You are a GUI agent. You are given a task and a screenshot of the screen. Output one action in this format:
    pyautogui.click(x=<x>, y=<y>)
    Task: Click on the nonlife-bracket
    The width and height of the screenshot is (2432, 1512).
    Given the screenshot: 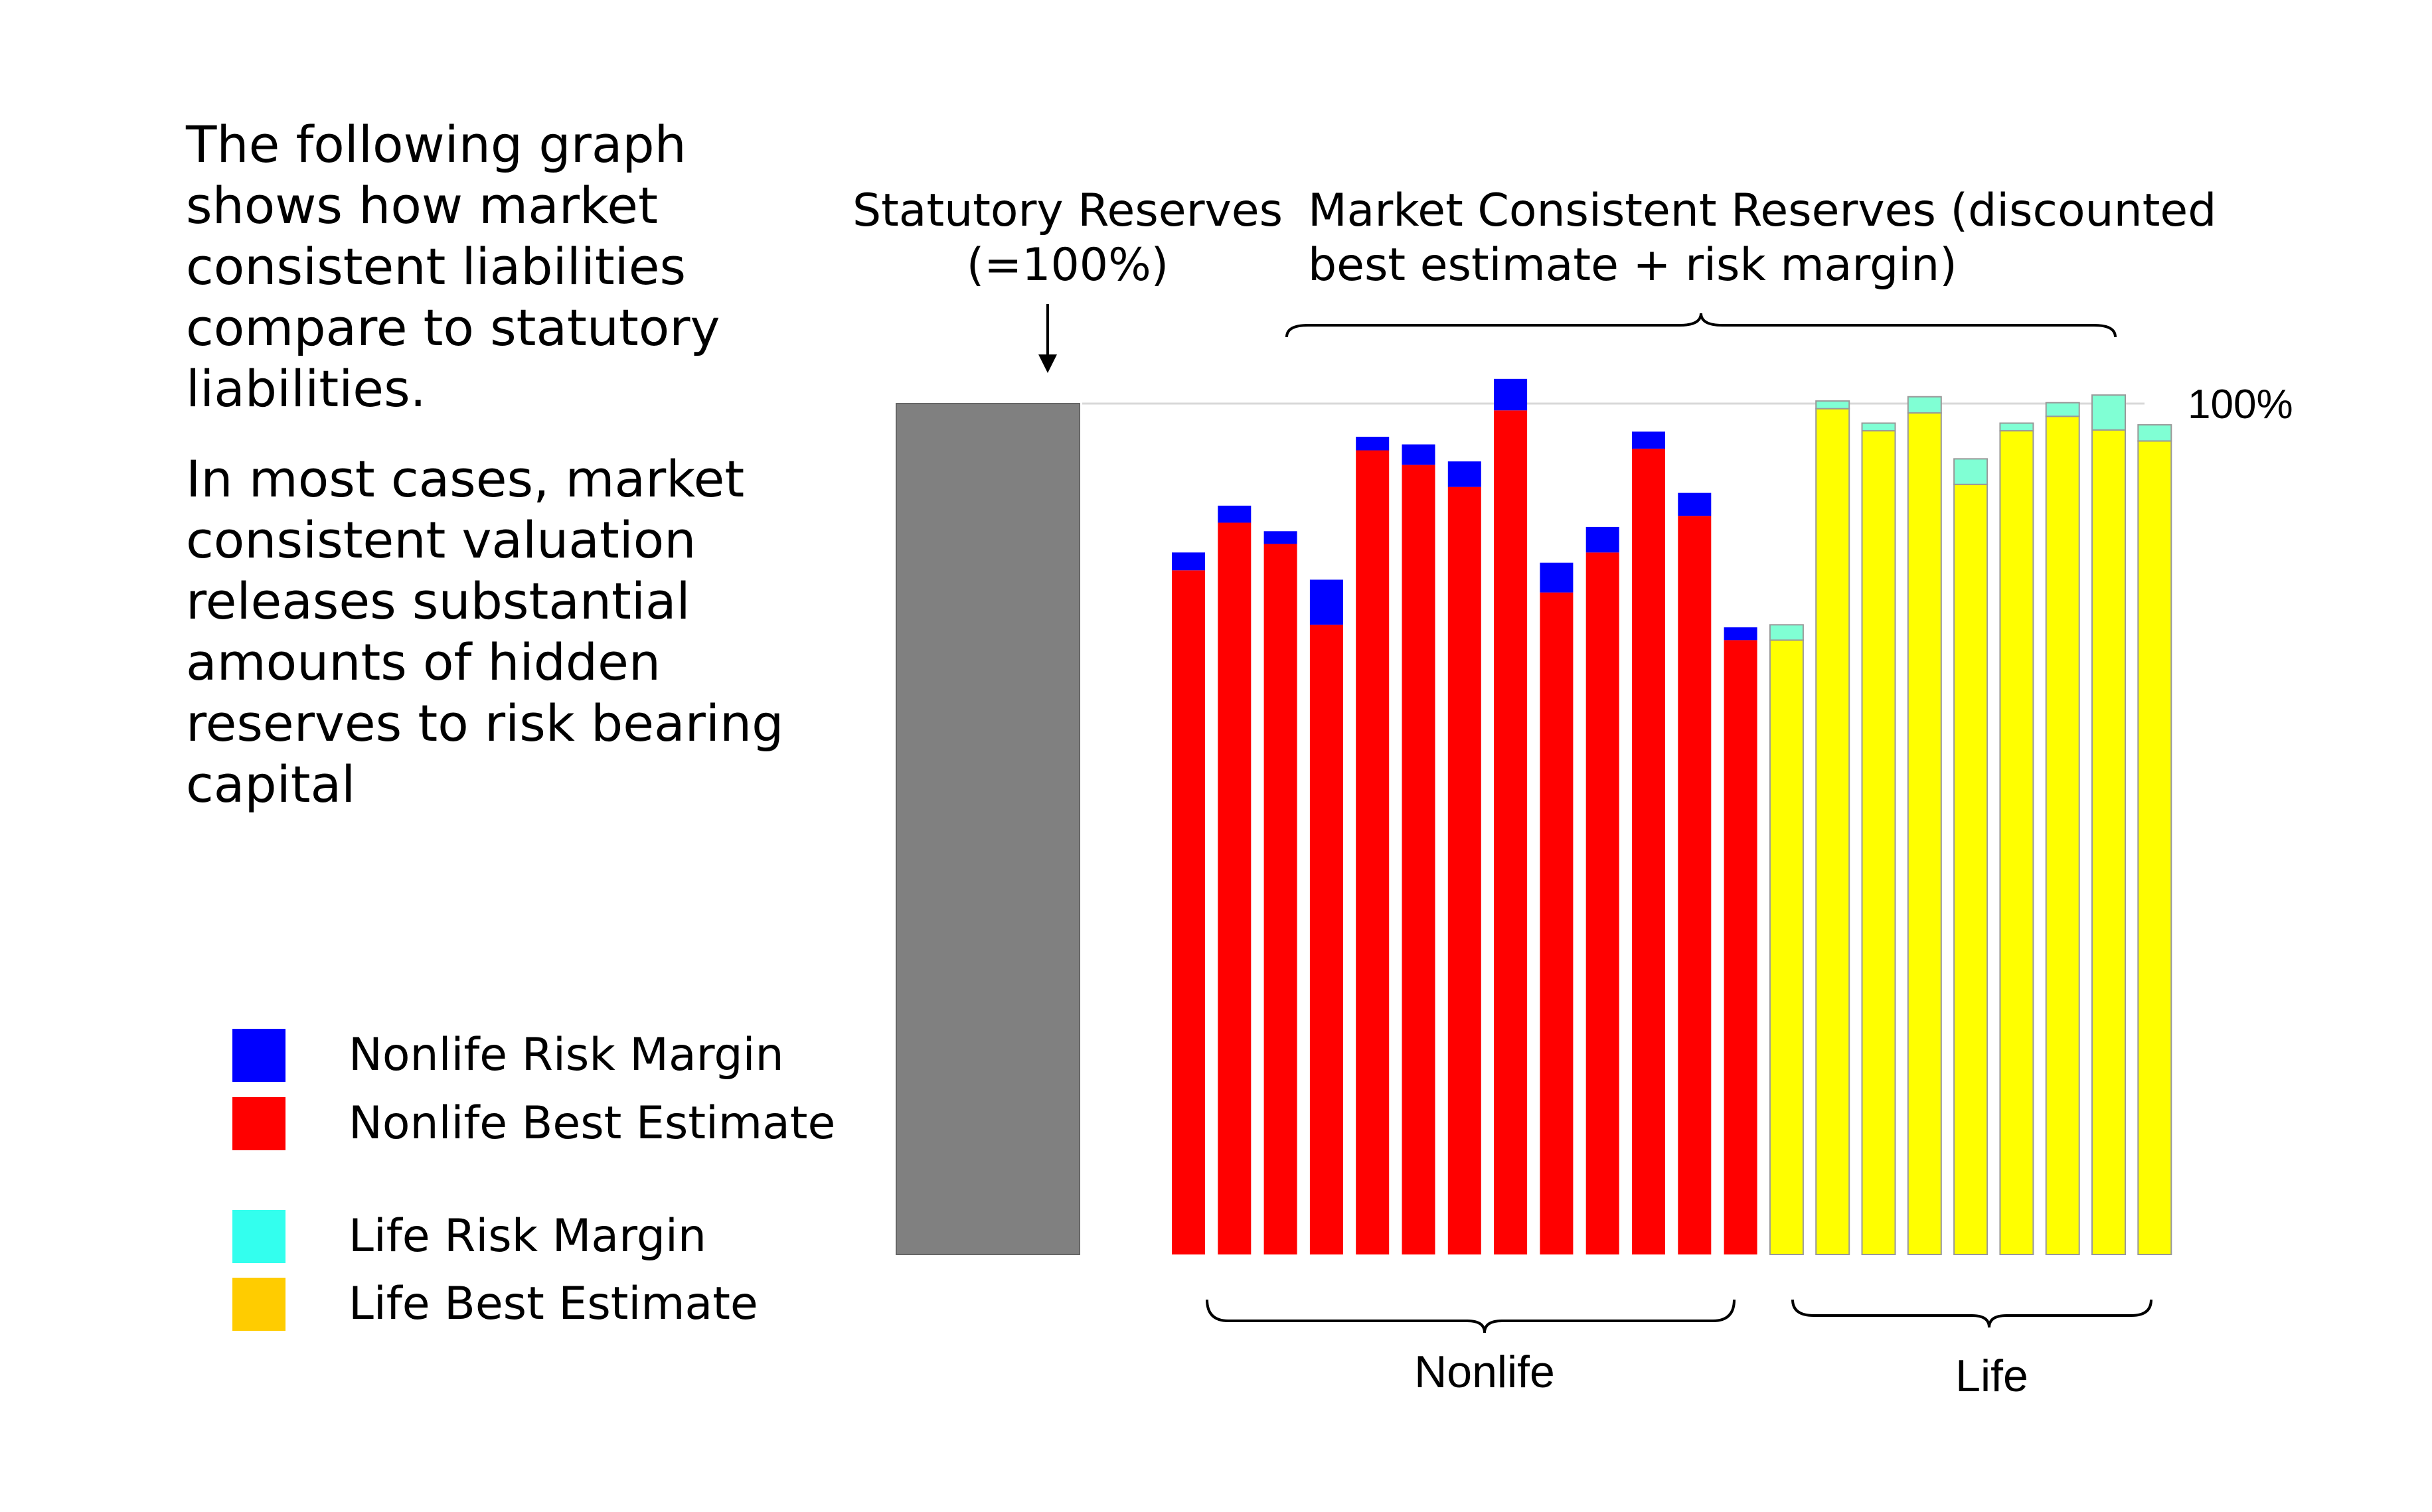 What is the action you would take?
    pyautogui.click(x=1471, y=1316)
    